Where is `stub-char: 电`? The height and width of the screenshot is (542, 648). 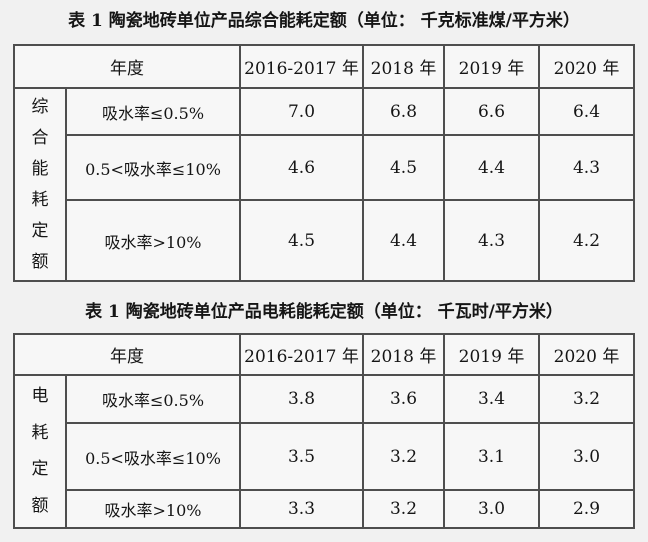
stub-char: 电 is located at coordinates (40, 396).